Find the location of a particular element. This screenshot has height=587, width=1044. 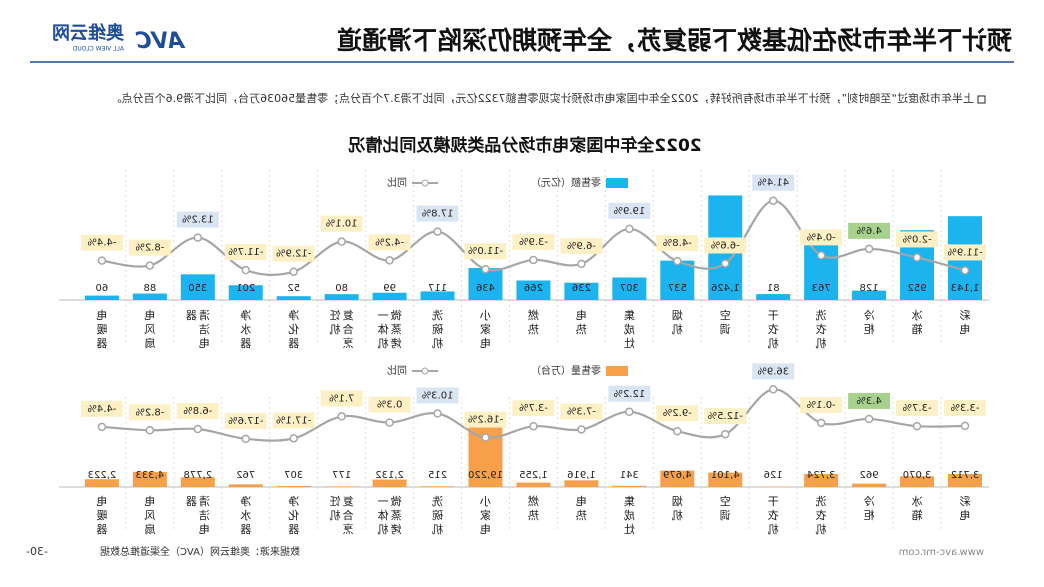

line-label: -17.6% is located at coordinates (245, 421).